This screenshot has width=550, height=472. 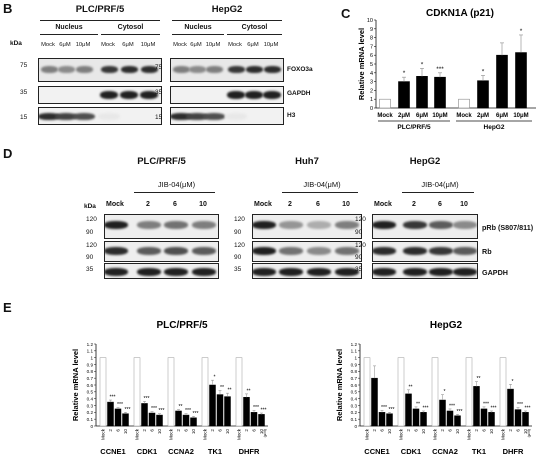 What do you see at coordinates (299, 93) in the screenshot?
I see `b-label-gapdh: GAPDH` at bounding box center [299, 93].